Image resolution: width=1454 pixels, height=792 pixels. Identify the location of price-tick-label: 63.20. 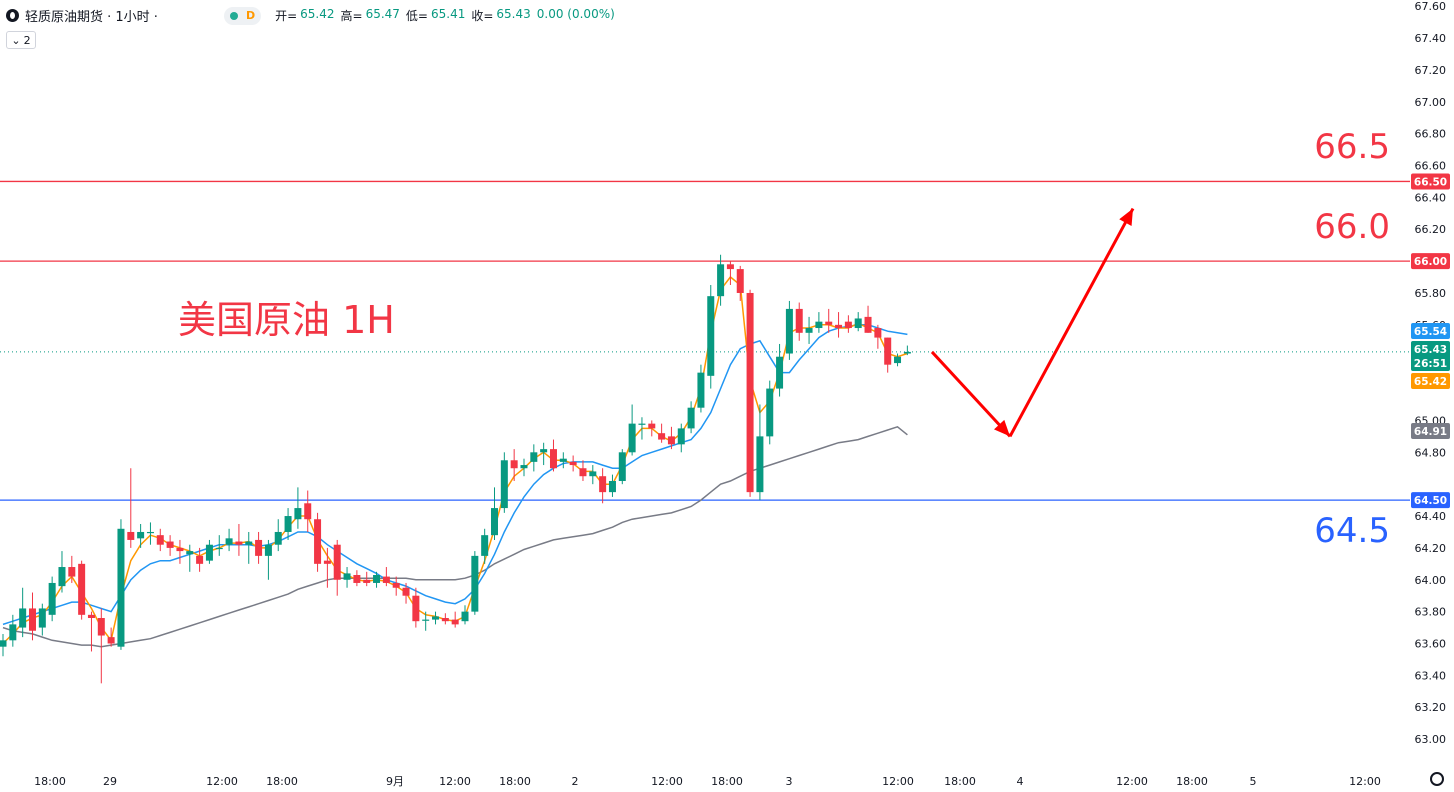
(1431, 707).